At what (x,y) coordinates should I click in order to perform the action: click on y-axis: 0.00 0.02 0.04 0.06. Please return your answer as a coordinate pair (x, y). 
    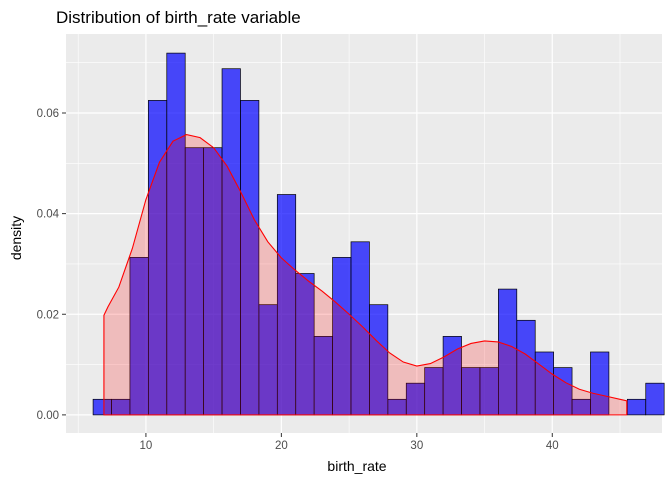
    Looking at the image, I should click on (51, 265).